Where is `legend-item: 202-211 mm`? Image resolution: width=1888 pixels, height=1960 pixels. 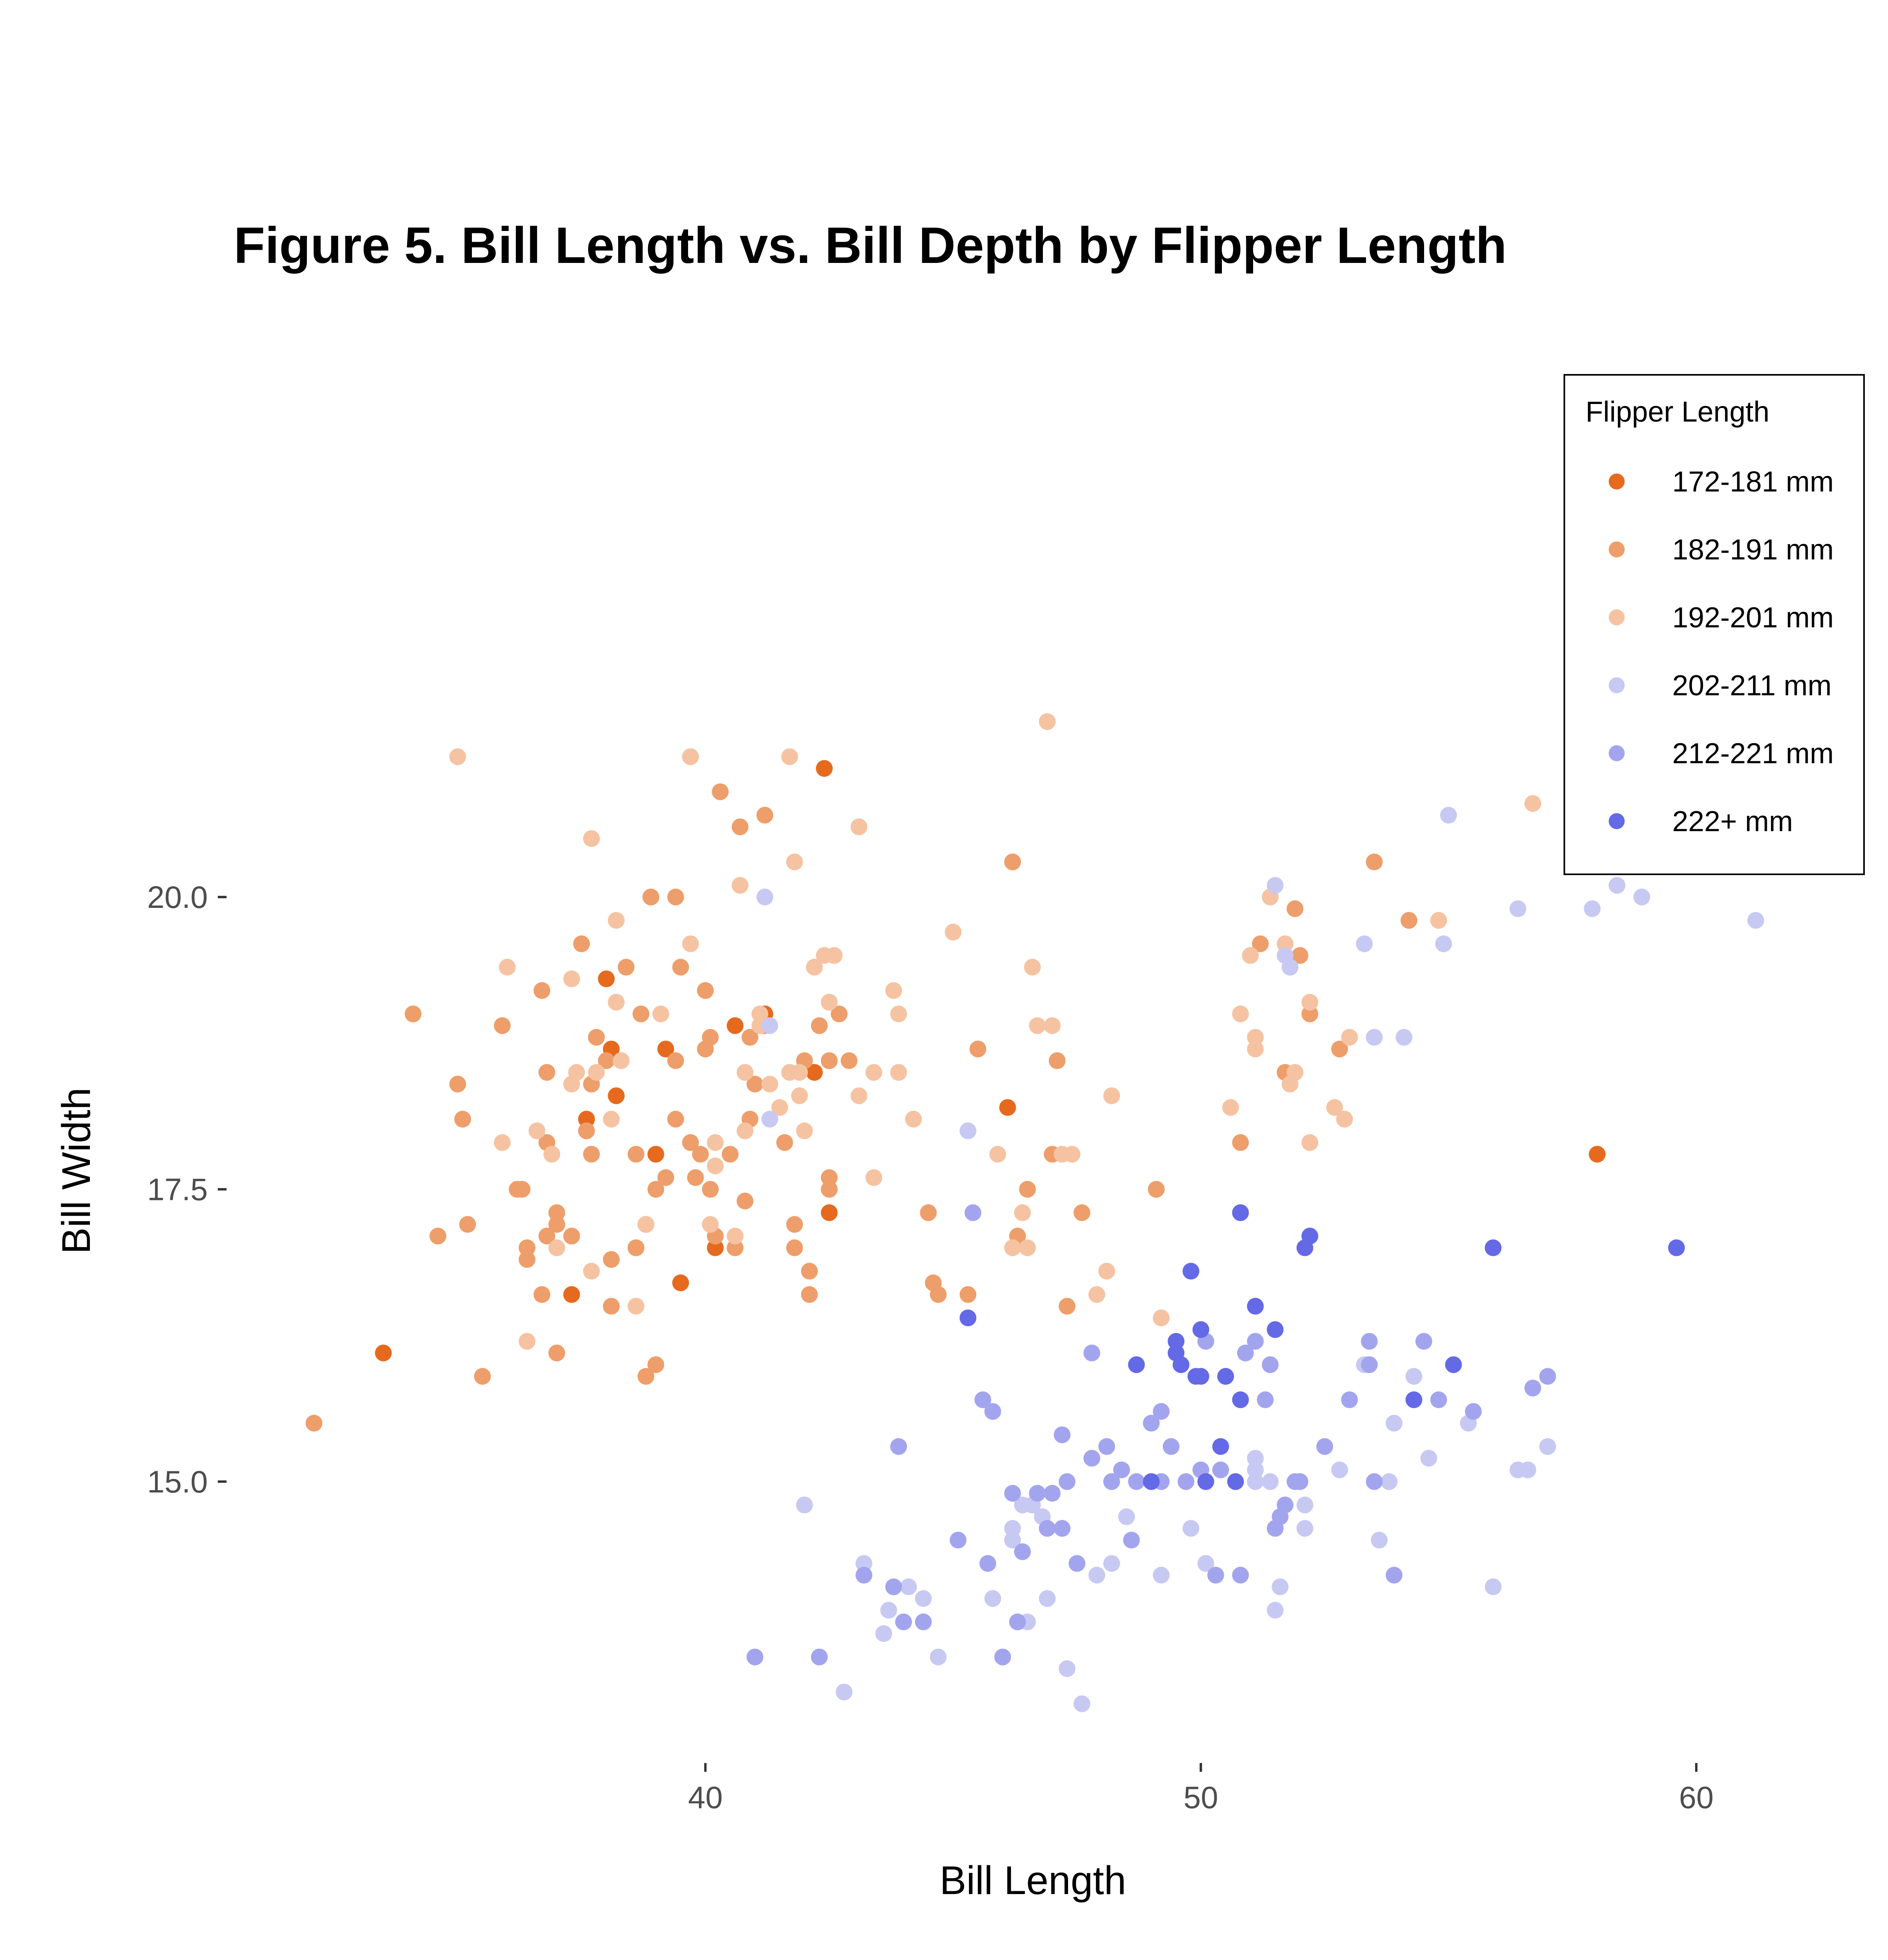
legend-item: 202-211 mm is located at coordinates (1720, 686).